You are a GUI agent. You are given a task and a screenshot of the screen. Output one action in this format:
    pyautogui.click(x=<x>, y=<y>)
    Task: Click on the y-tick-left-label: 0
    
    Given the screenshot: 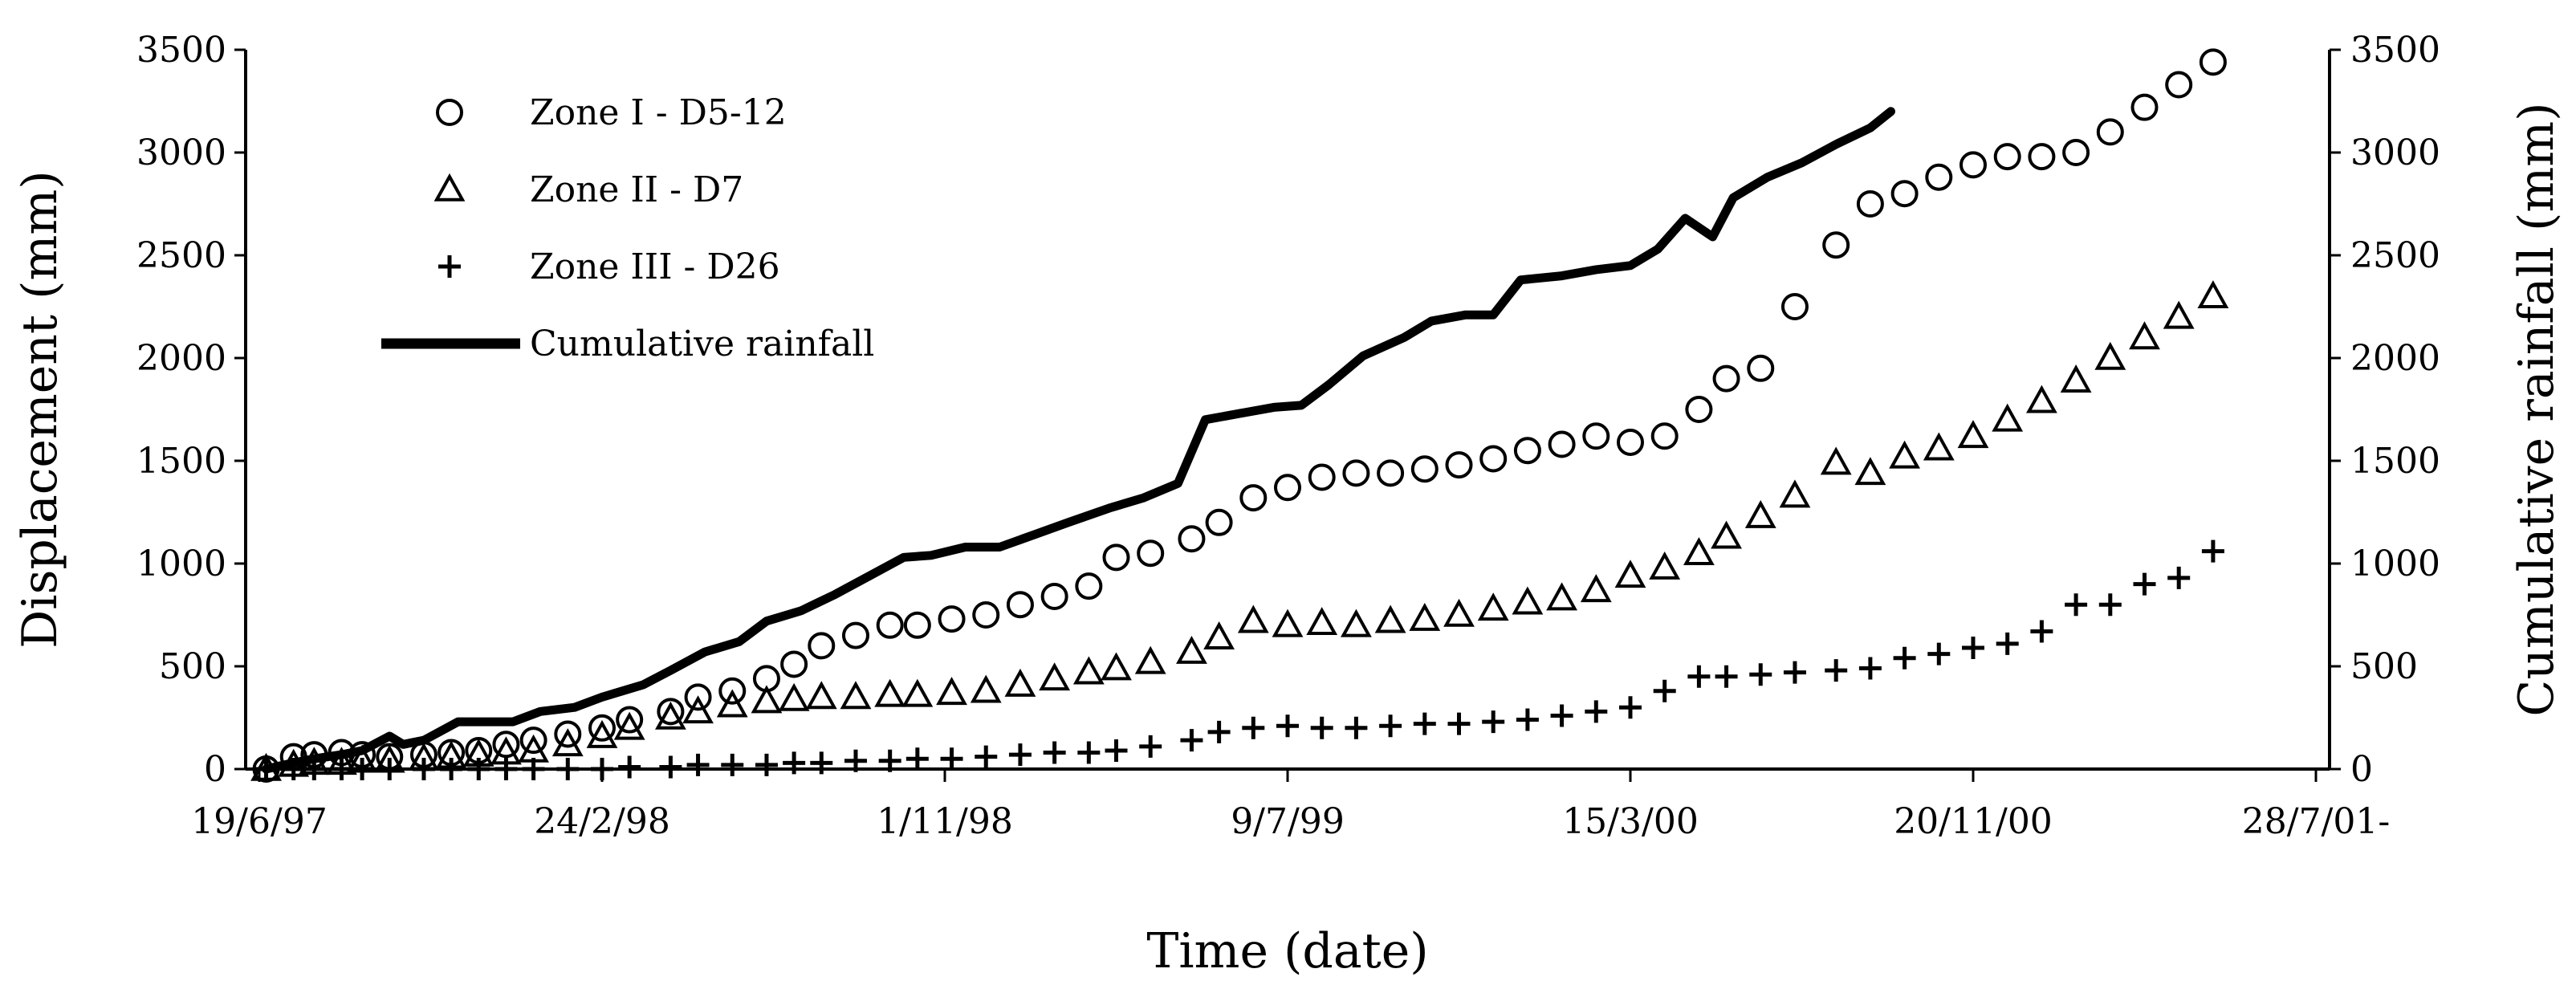 What is the action you would take?
    pyautogui.click(x=215, y=769)
    